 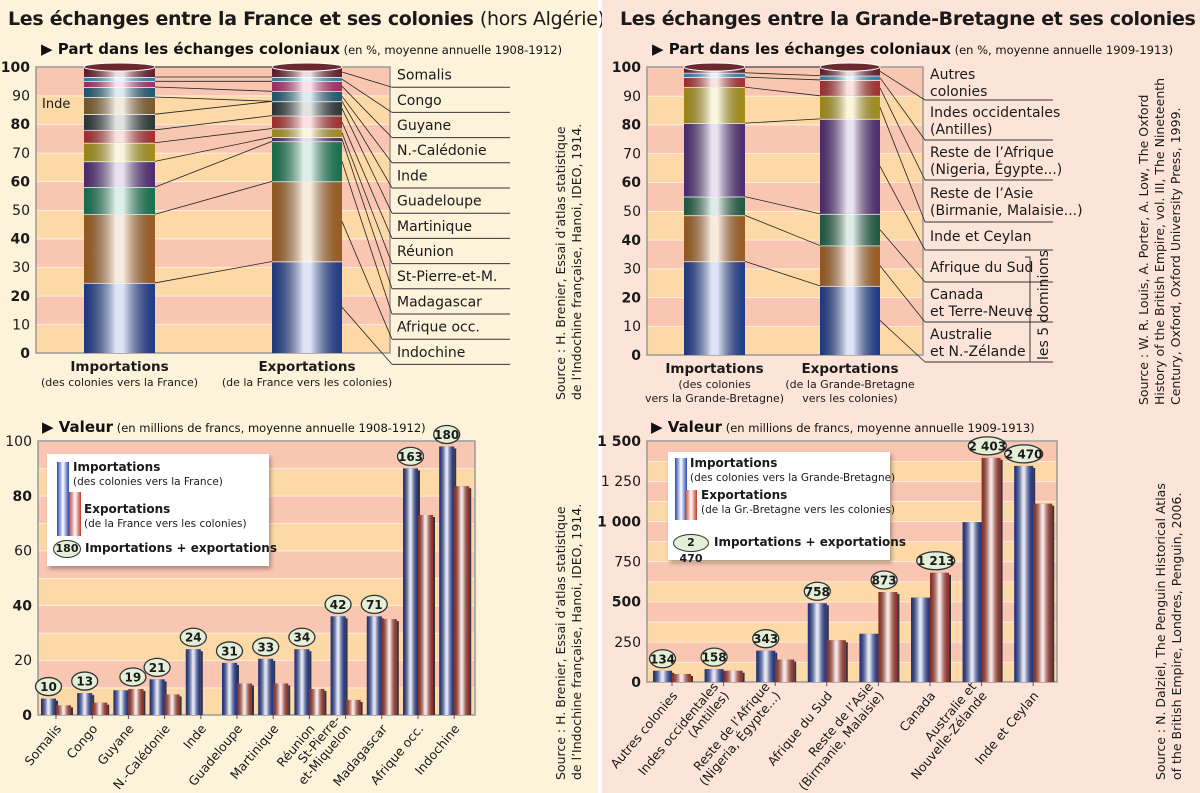 What do you see at coordinates (817, 592) in the screenshot?
I see `total-value-line: 758` at bounding box center [817, 592].